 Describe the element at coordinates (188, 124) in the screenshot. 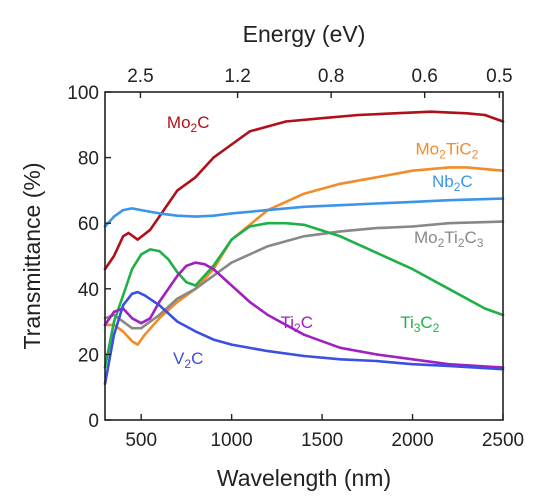

I see `series-label-mo2c: Mo2C` at that location.